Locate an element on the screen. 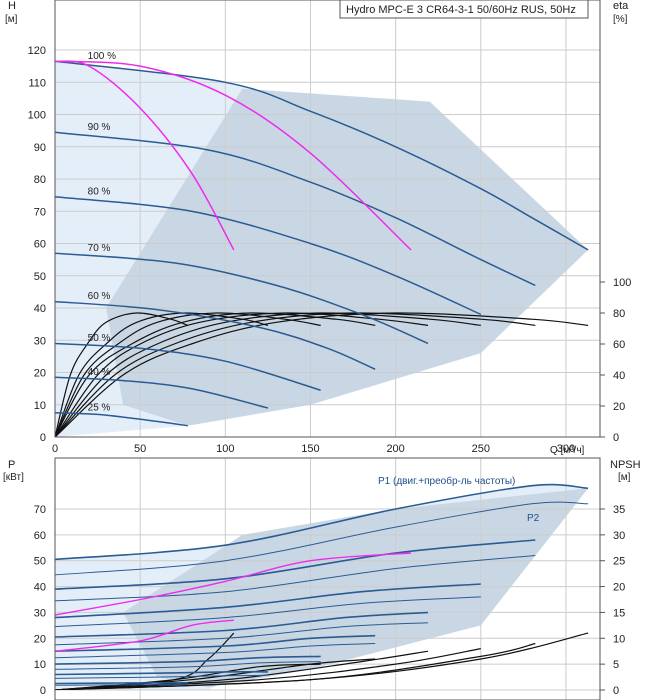 This screenshot has width=658, height=700. head-tick-label: 40 is located at coordinates (40, 309).